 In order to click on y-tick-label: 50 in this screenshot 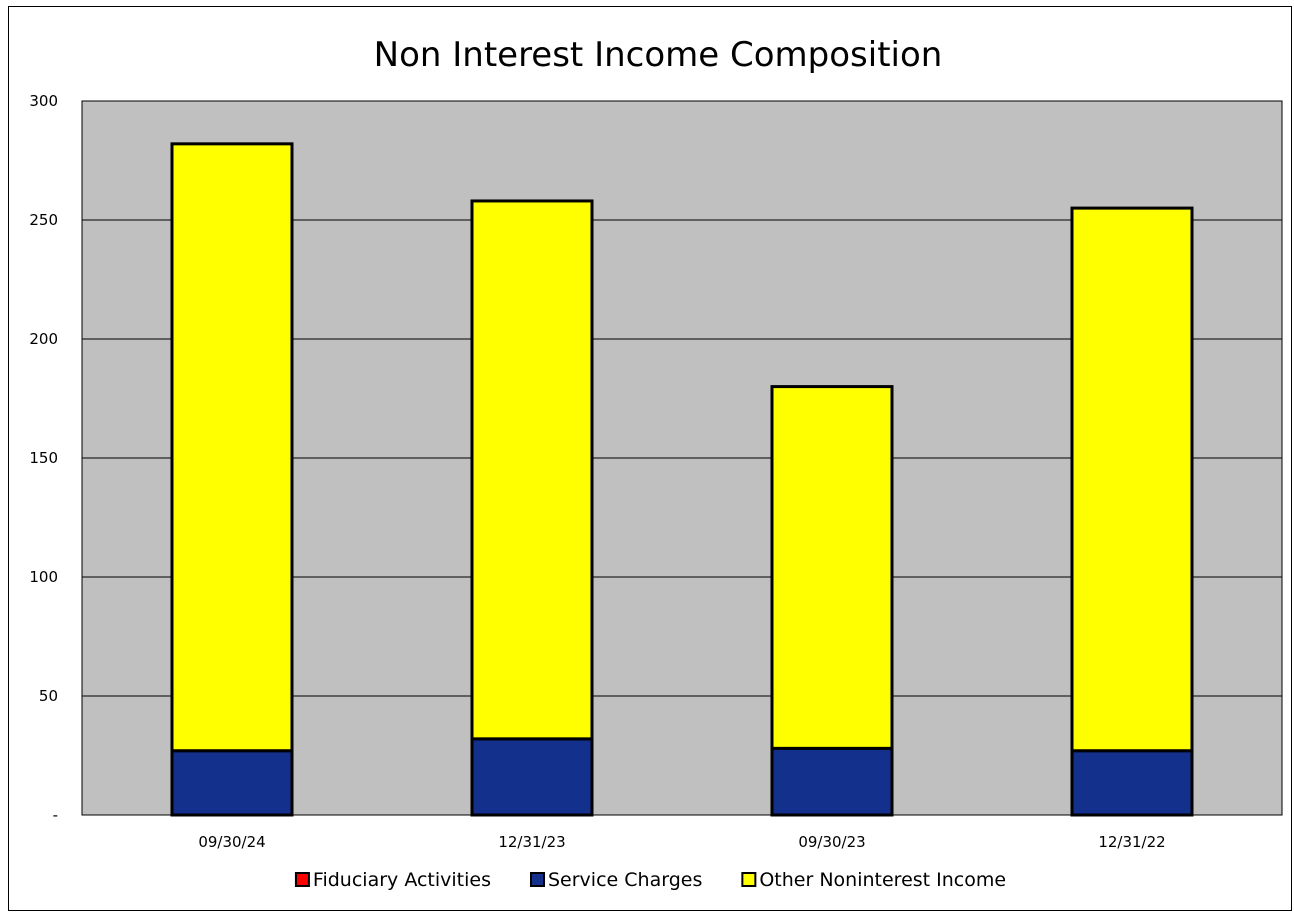, I will do `click(48, 696)`.